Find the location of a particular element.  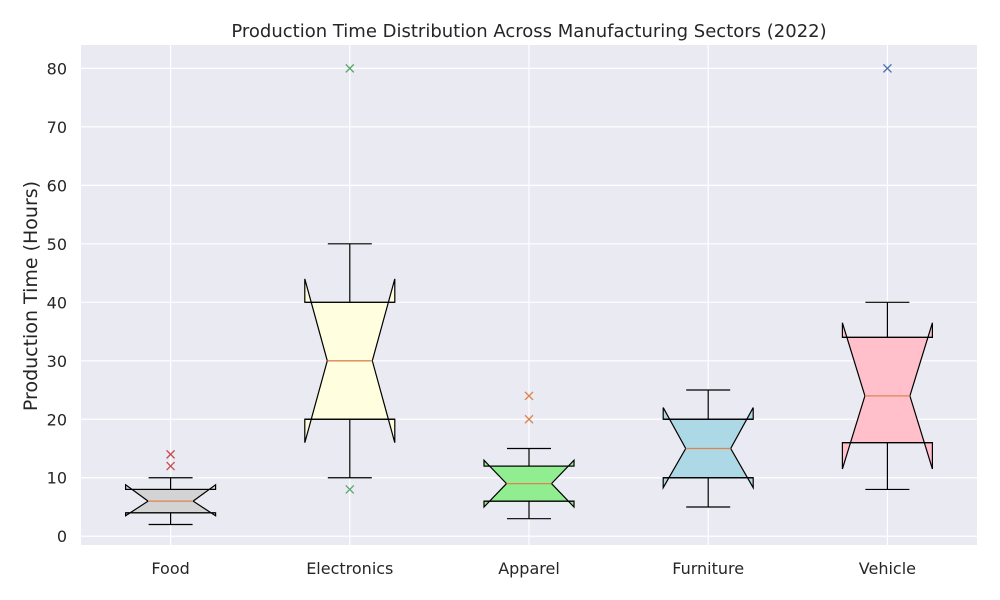

y-tick-label: 40 is located at coordinates (57, 302).